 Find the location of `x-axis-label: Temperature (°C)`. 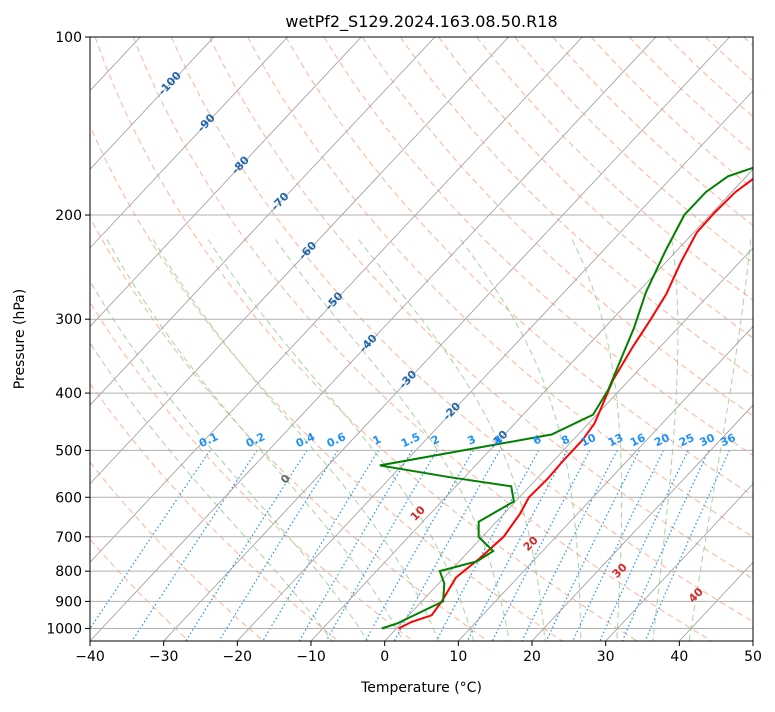

x-axis-label: Temperature (°C) is located at coordinates (421, 688).